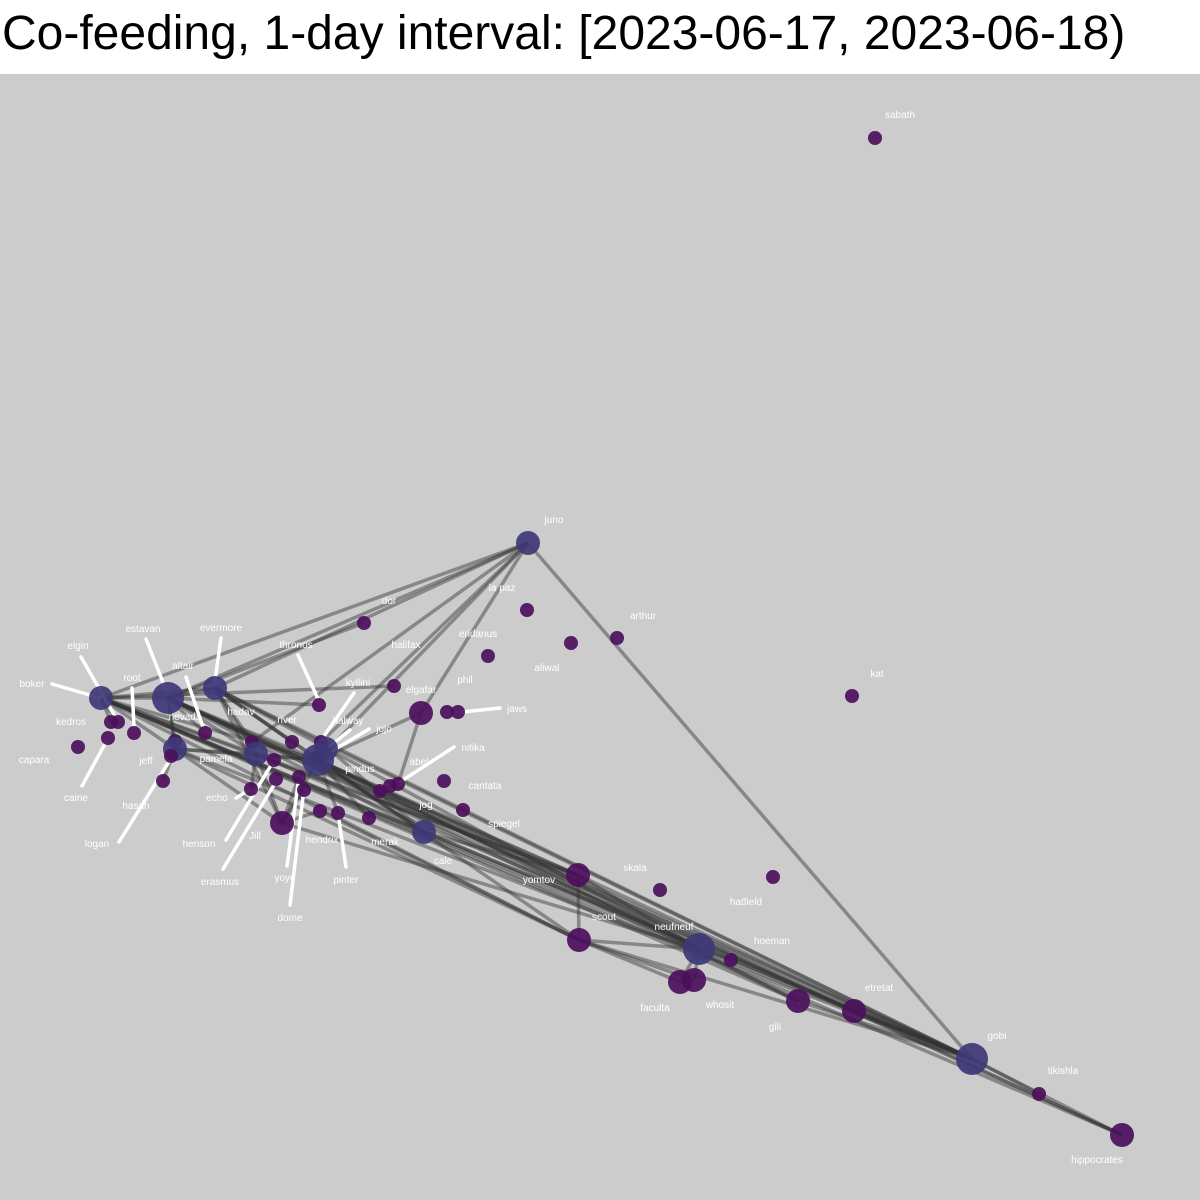 The image size is (1200, 1200). I want to click on edge-yomtov-pamela, so click(417, 814).